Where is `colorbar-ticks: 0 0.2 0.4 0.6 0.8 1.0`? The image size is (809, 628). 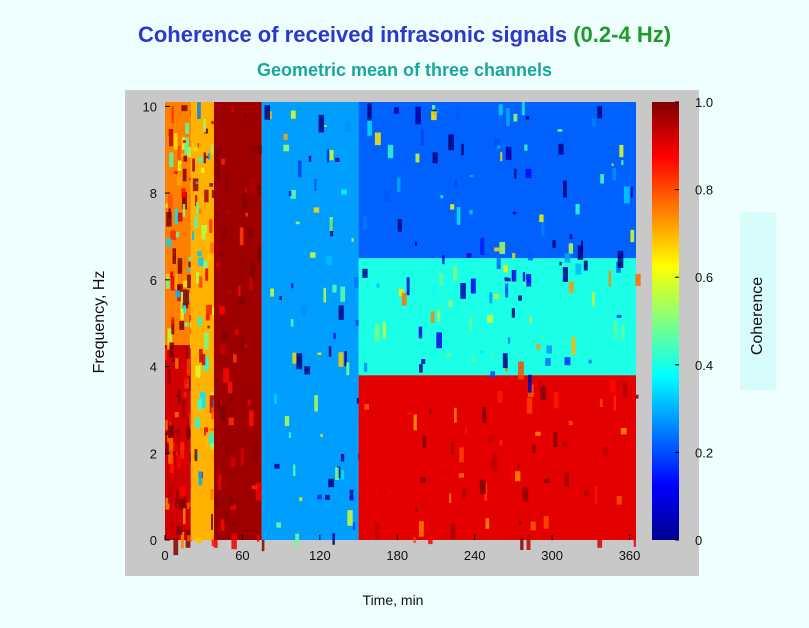 colorbar-ticks: 0 0.2 0.4 0.6 0.8 1.0 is located at coordinates (694, 321).